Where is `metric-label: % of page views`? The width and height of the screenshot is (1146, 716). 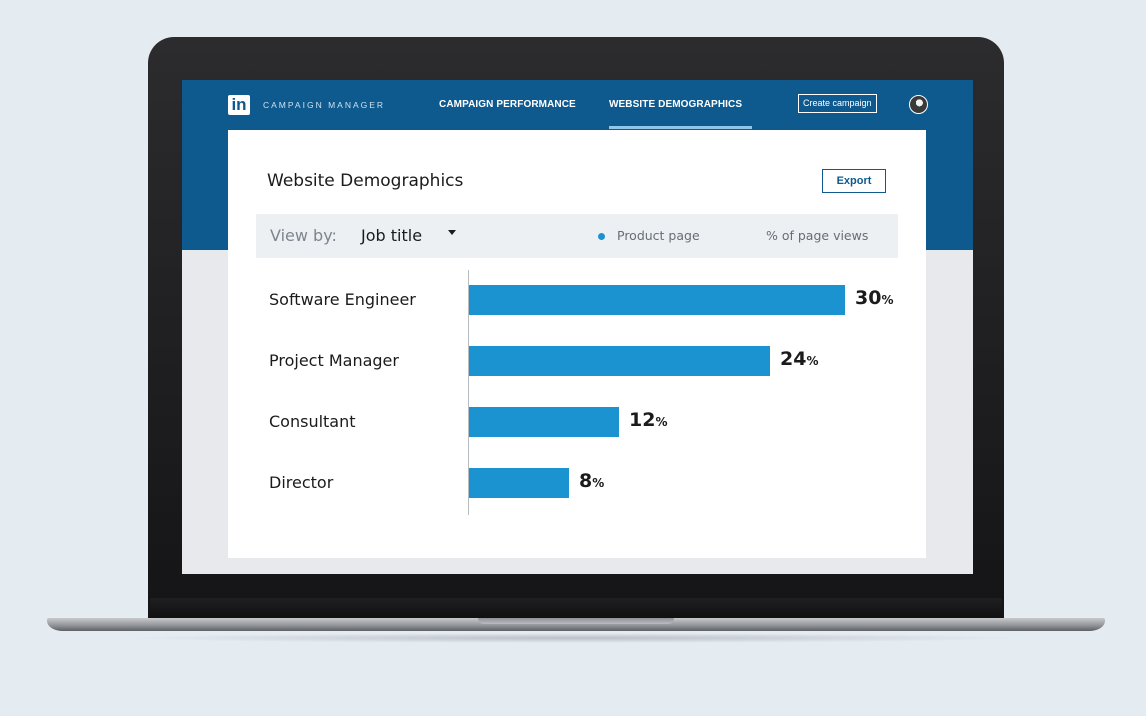 metric-label: % of page views is located at coordinates (817, 235).